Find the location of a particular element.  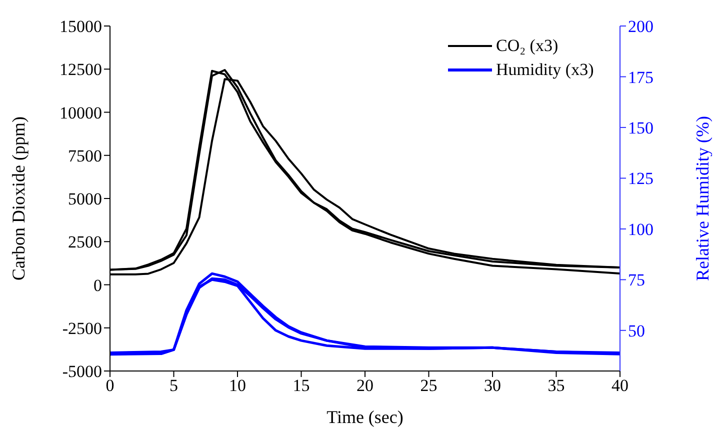

x-tick-label: 25 is located at coordinates (429, 386).